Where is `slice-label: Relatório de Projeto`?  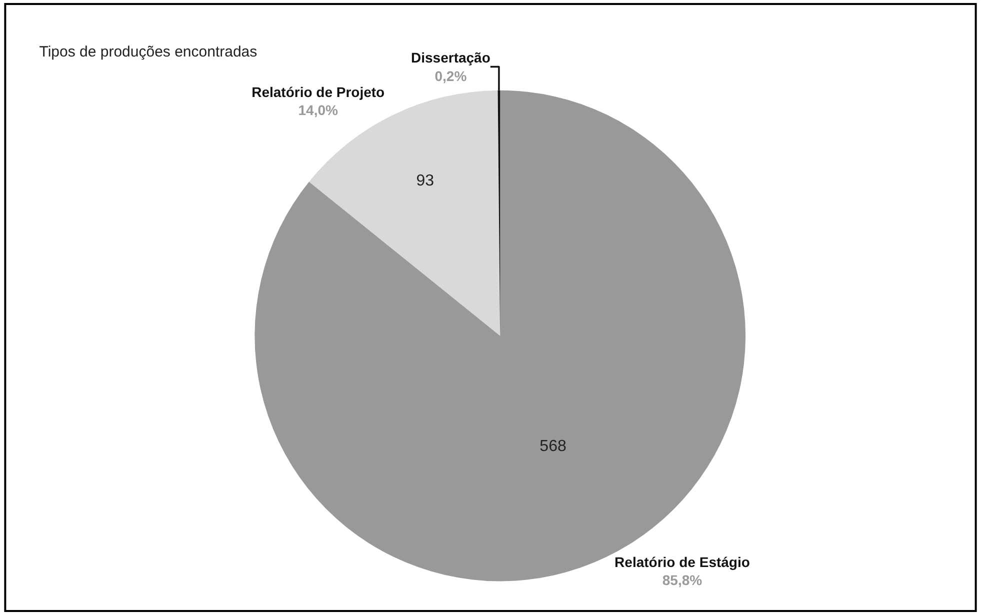
slice-label: Relatório de Projeto is located at coordinates (318, 92).